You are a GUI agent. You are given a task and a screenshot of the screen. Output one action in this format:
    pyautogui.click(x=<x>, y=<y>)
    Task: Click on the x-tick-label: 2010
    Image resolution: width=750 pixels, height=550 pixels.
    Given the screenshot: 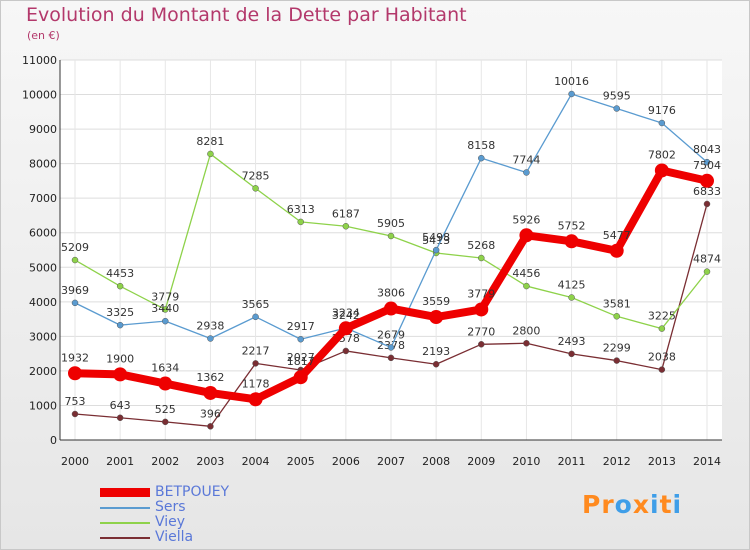 What is the action you would take?
    pyautogui.click(x=526, y=461)
    